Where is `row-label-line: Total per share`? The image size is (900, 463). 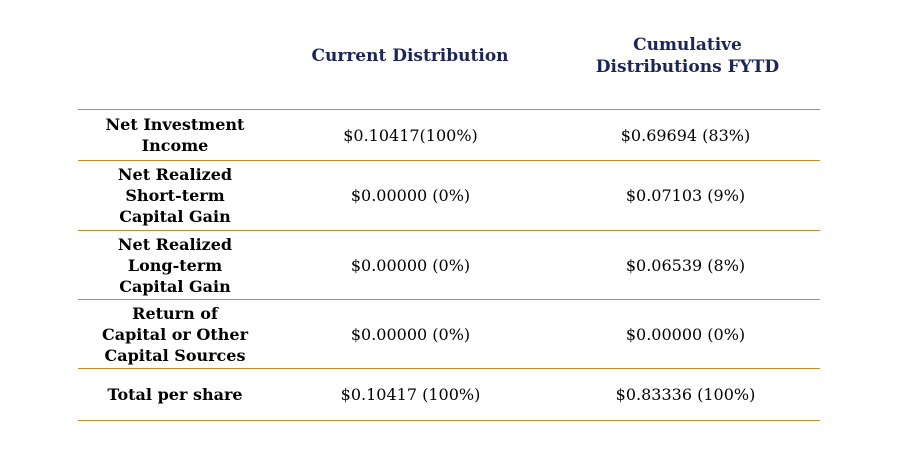 row-label-line: Total per share is located at coordinates (175, 394).